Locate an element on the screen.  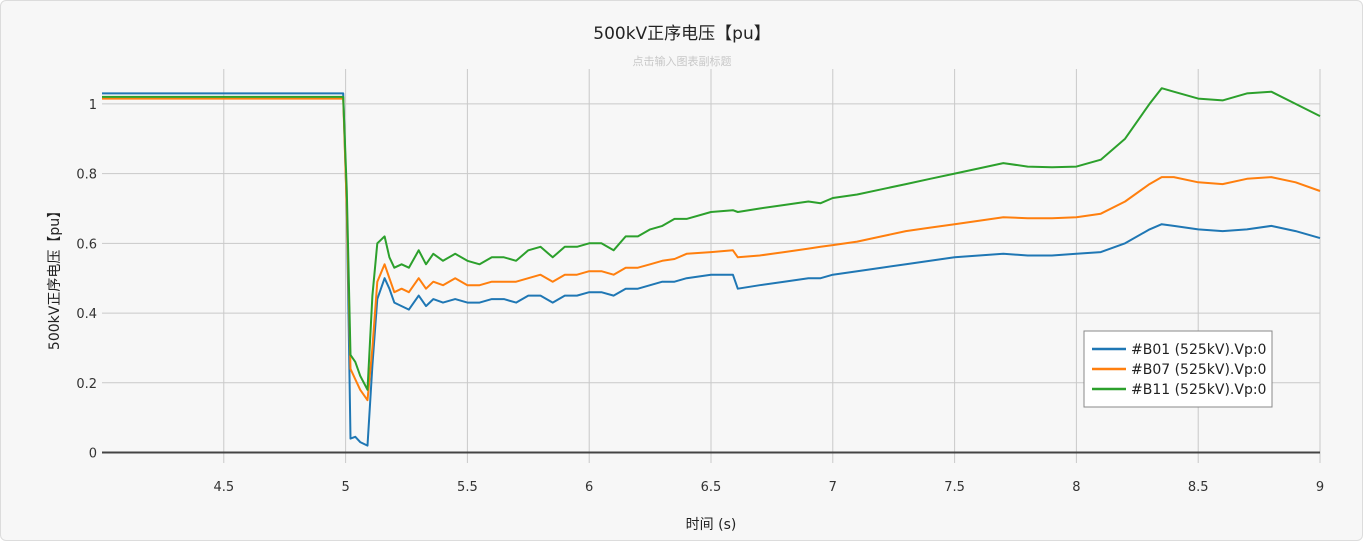
x-axis-ticks: 4.5 5 5.5 6 6.5 7 7.5 8 8.5 9 is located at coordinates (768, 487).